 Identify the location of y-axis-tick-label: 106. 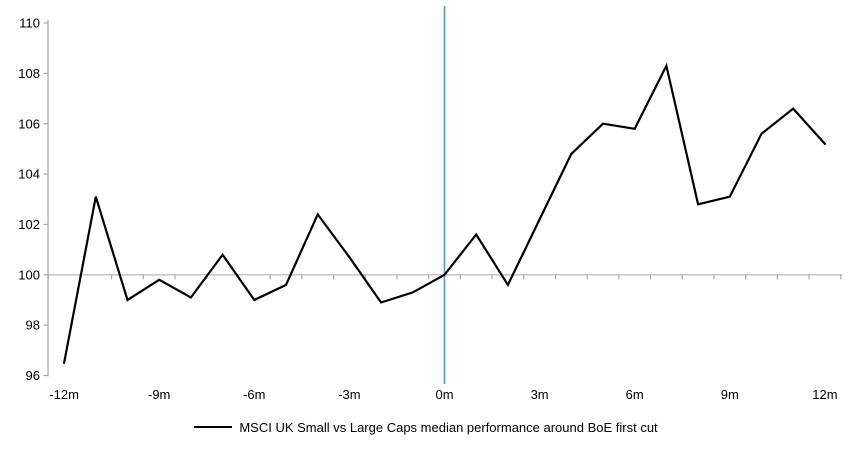
(29, 123).